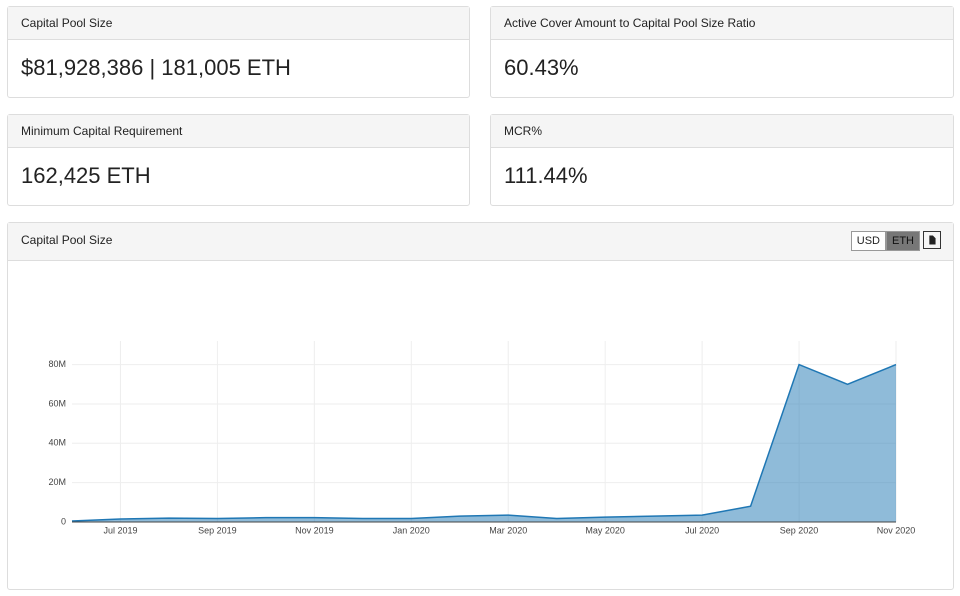  Describe the element at coordinates (508, 530) in the screenshot. I see `x-tick-label: Mar 2020` at that location.